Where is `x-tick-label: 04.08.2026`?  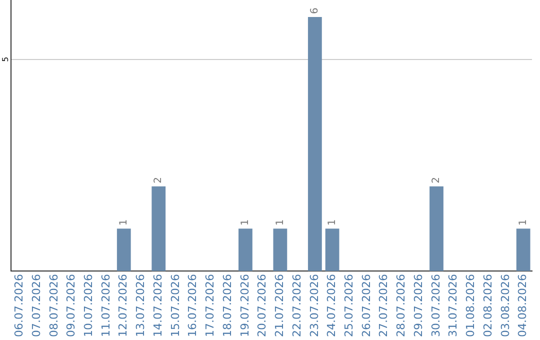 x-tick-label: 04.08.2026 is located at coordinates (523, 306).